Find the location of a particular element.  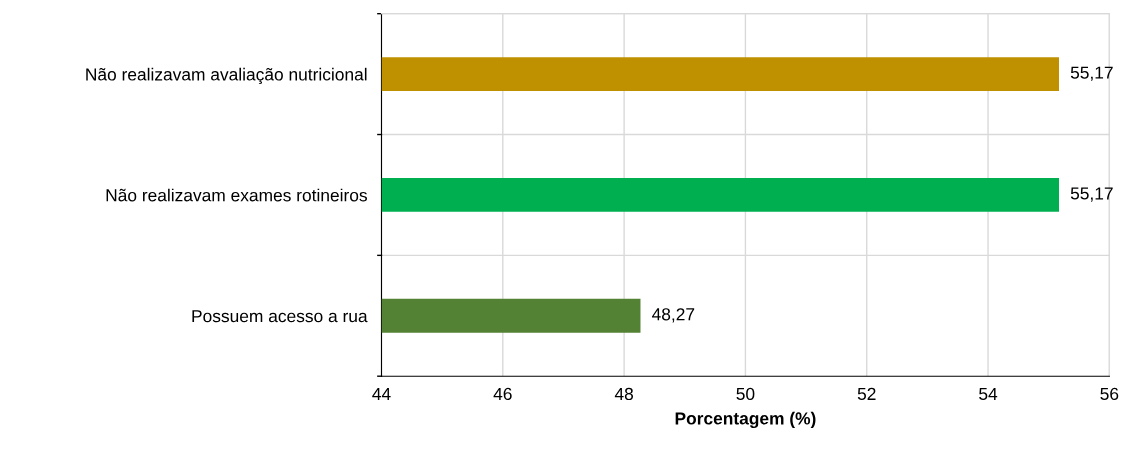

data-label: 48,27 is located at coordinates (673, 315).